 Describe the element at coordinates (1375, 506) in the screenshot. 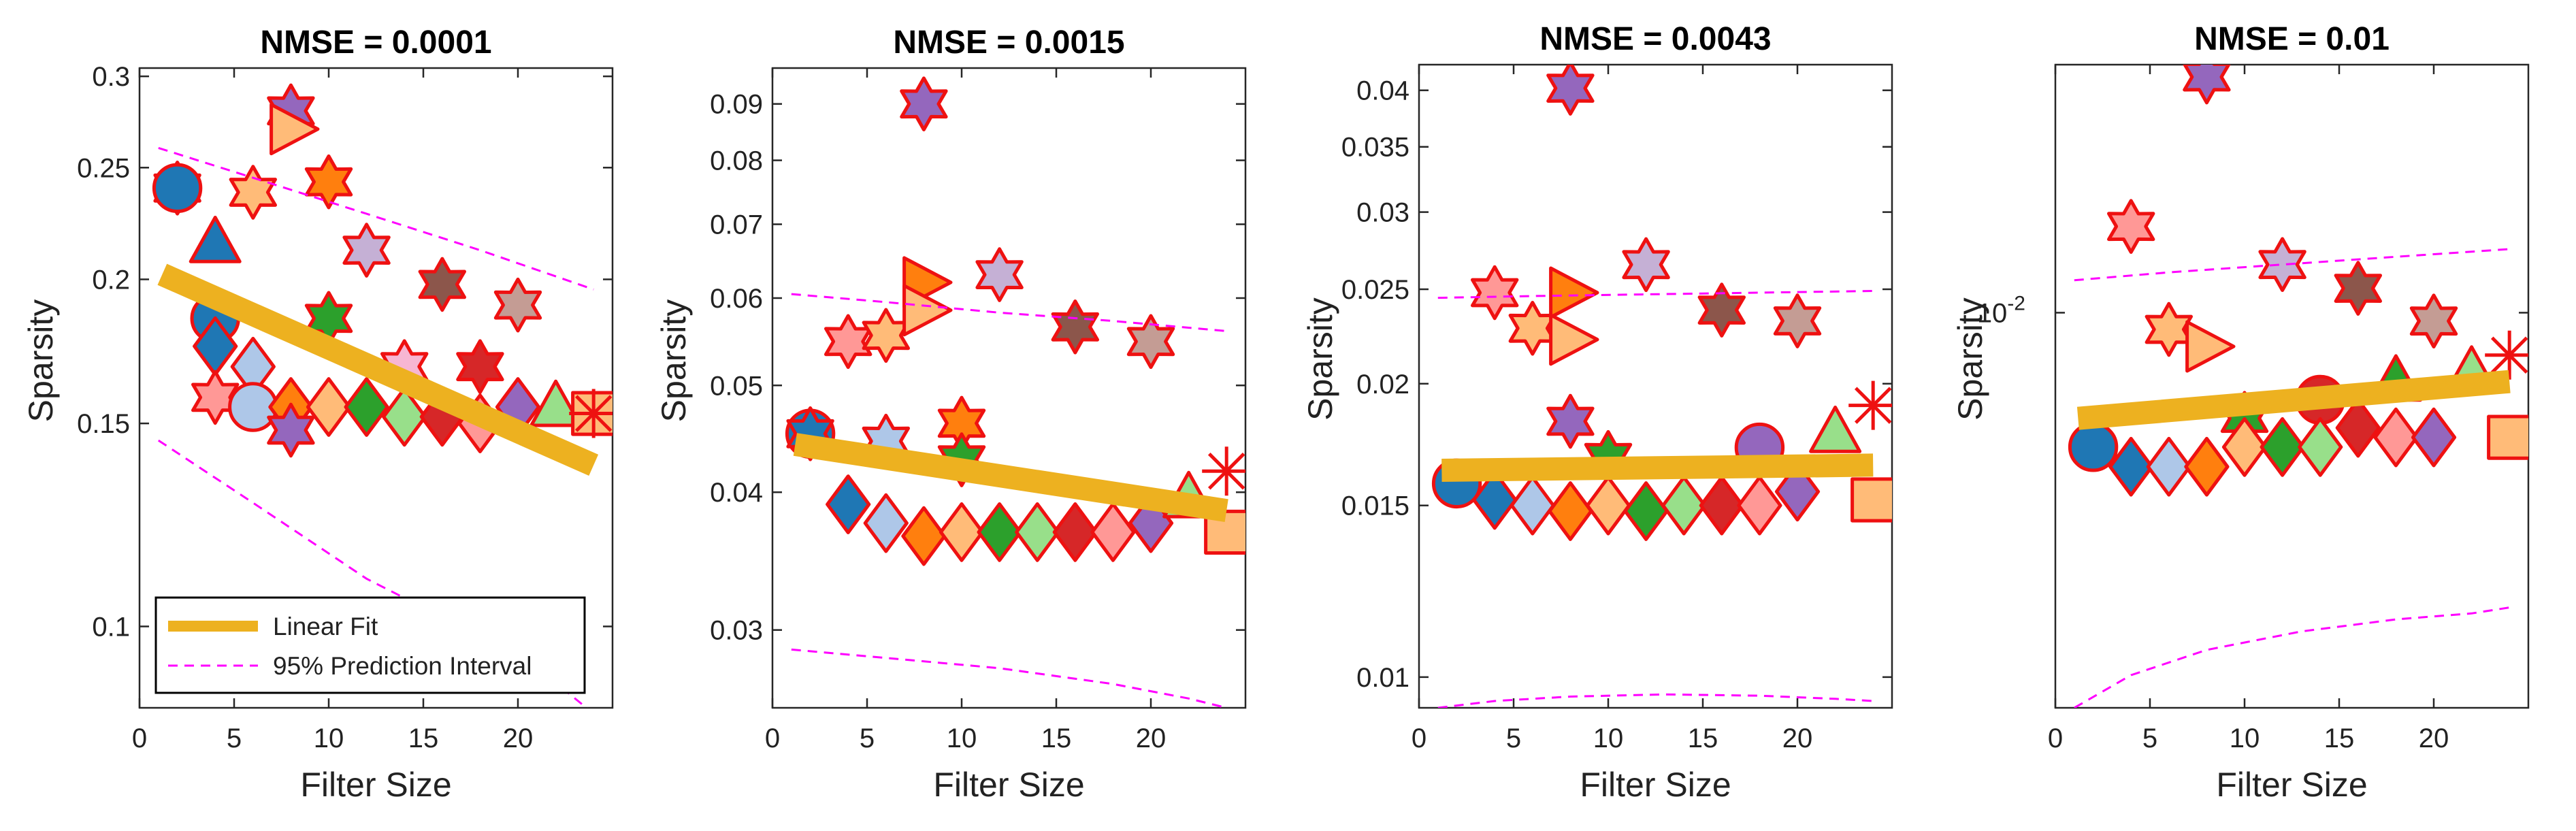

I see `y-tick-label: 0.015` at that location.